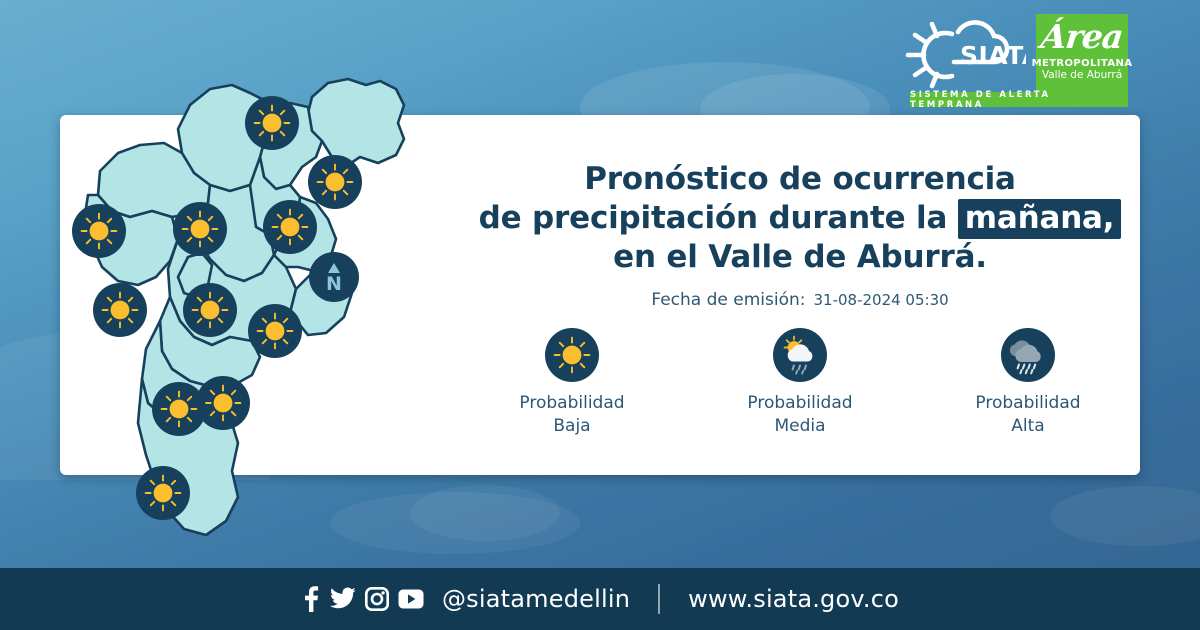 The image size is (1200, 630). What do you see at coordinates (572, 414) in the screenshot?
I see `legend-label-baja: Probabilidad Baja` at bounding box center [572, 414].